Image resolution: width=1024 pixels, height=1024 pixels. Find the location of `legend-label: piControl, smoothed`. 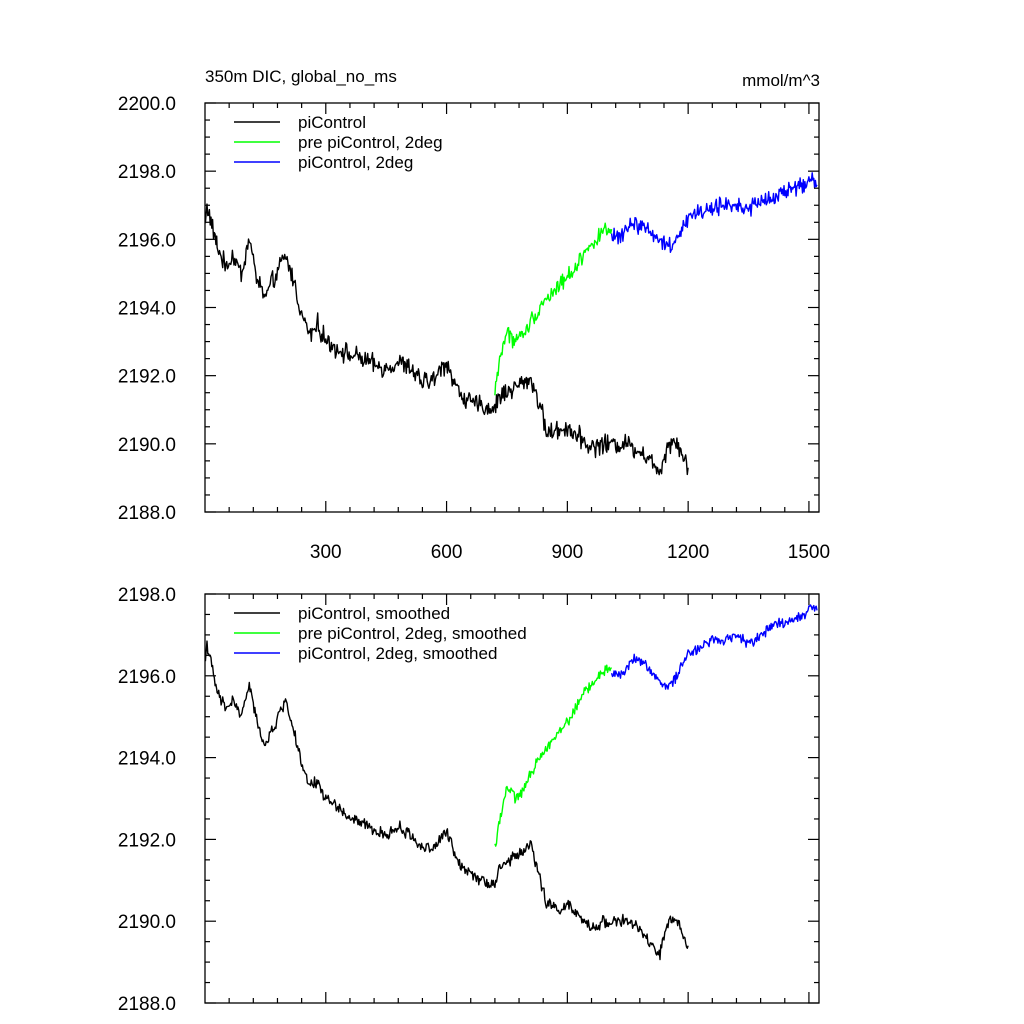

legend-label: piControl, smoothed is located at coordinates (374, 613).